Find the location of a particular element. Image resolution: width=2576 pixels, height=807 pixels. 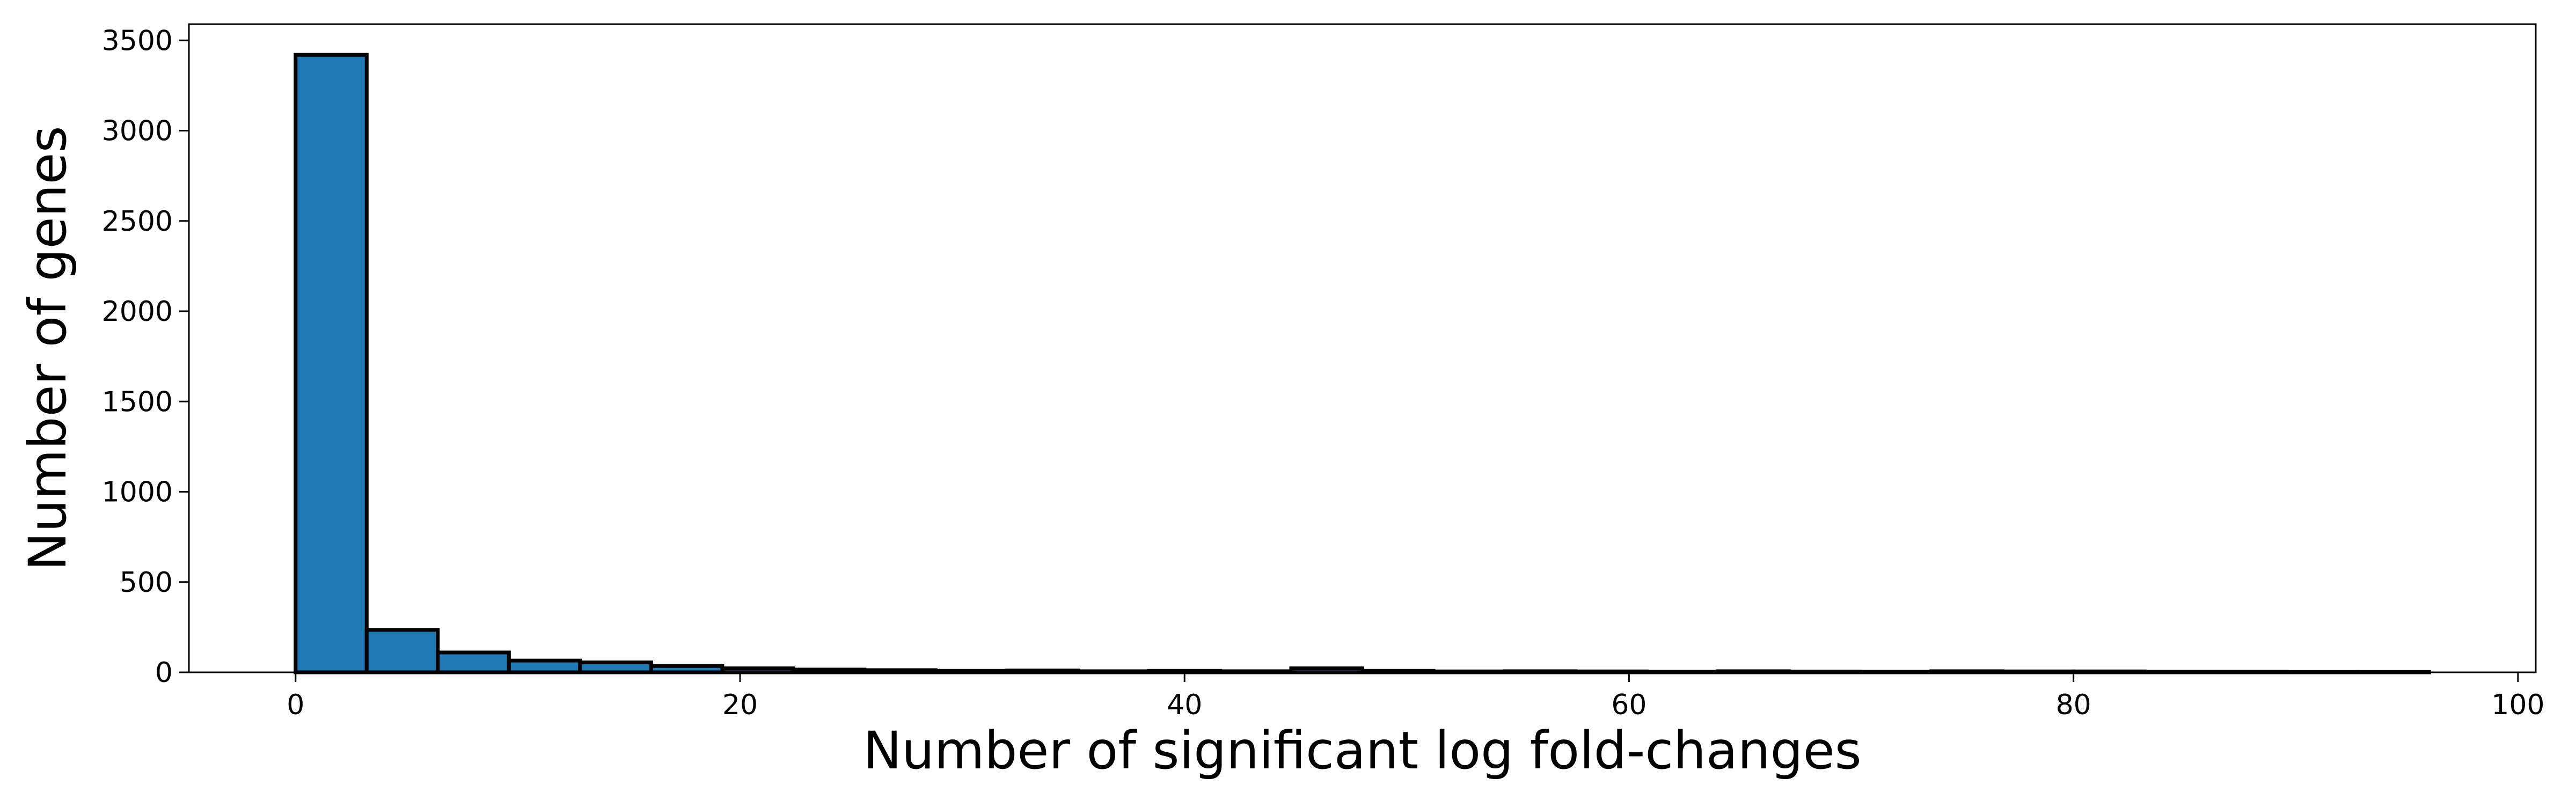

y-tick-label: 0 is located at coordinates (164, 673).